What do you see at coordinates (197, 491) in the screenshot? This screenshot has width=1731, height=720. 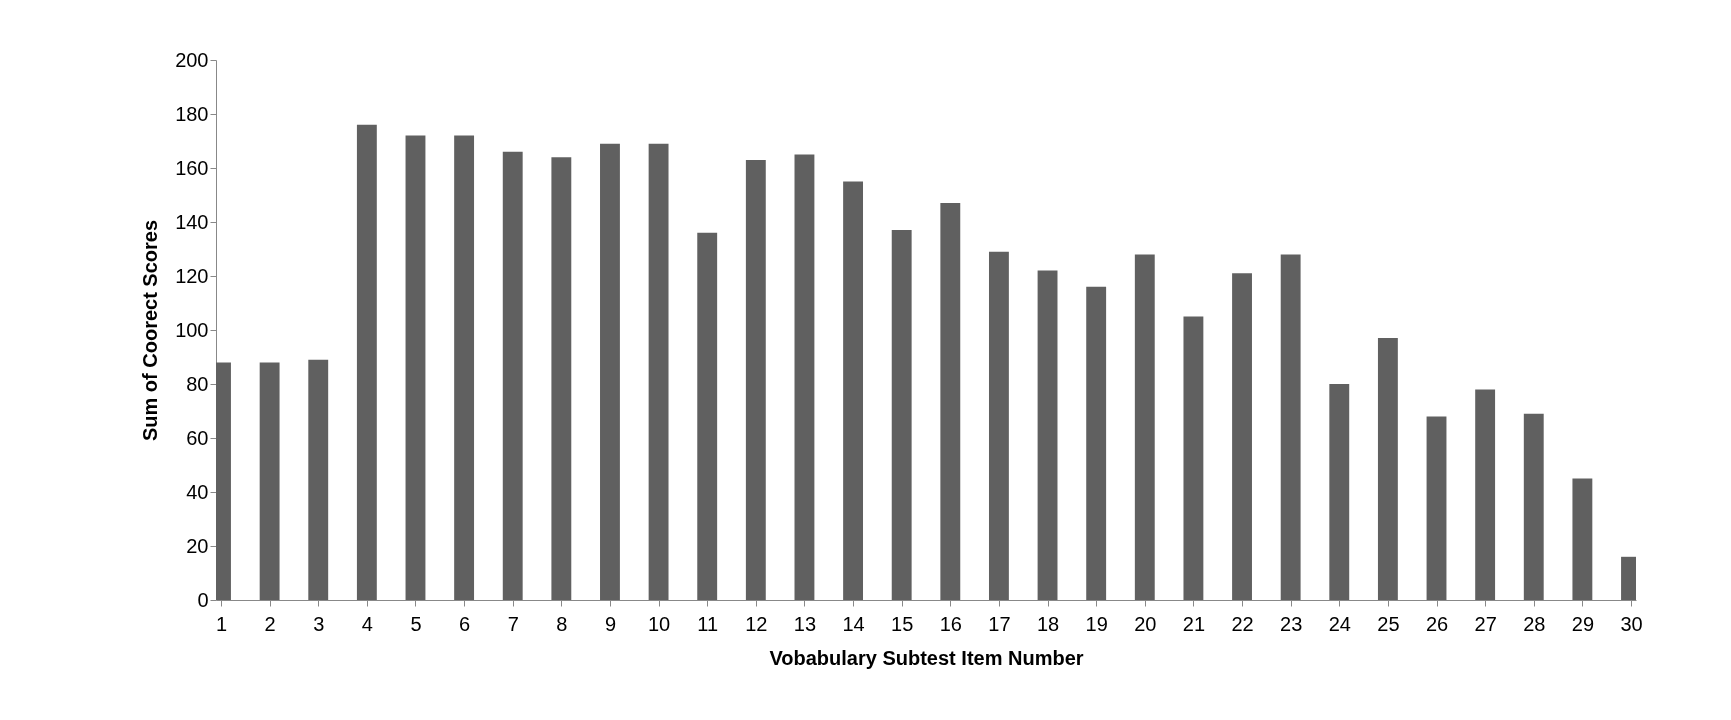 I see `y-tick-label: 40` at bounding box center [197, 491].